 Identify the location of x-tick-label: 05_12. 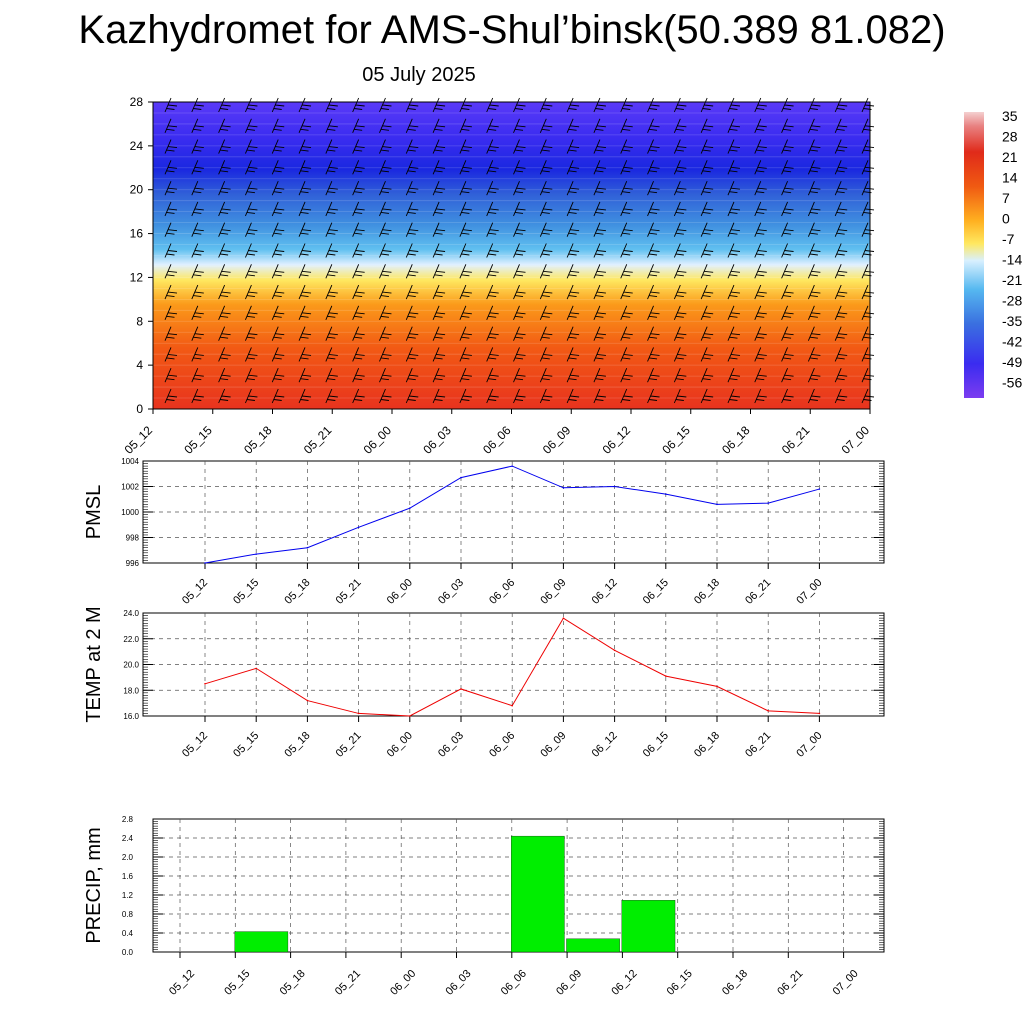
(195, 592).